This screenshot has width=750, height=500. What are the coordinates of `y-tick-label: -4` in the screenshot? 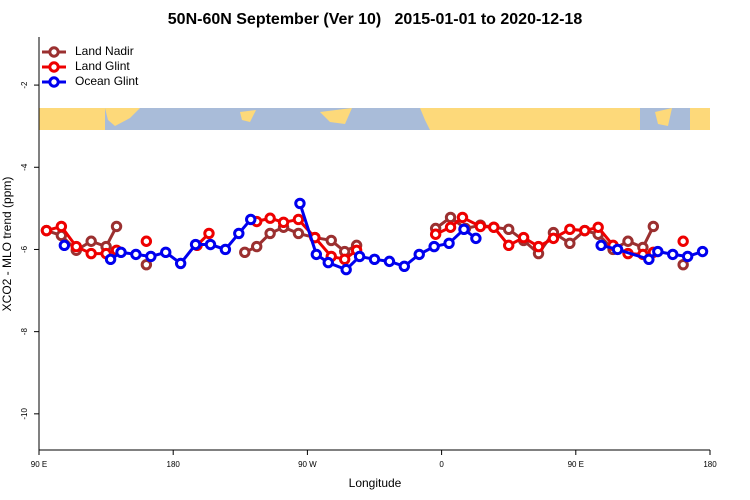 It's located at (24, 167).